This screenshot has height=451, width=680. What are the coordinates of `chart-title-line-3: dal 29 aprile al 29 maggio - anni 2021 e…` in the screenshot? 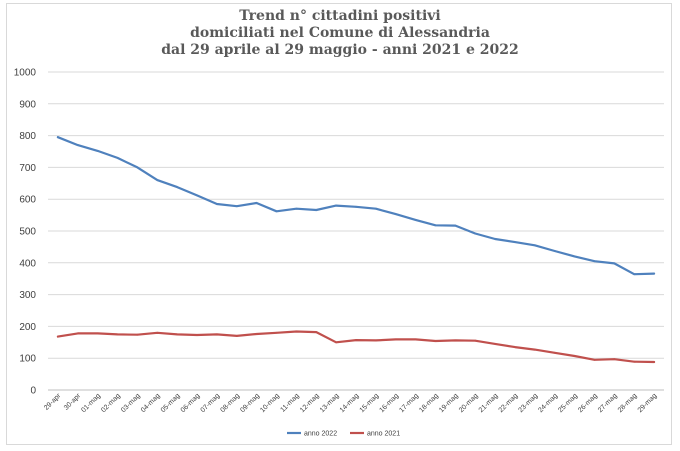 It's located at (340, 50).